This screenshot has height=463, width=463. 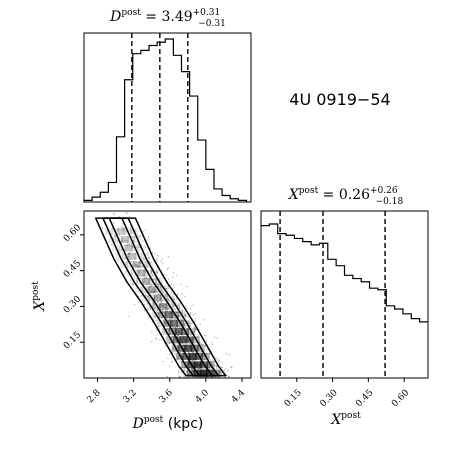 I want to click on x-axis-ticks-vertical: 0.15 0.30 0.45 0.60, so click(x=73, y=287).